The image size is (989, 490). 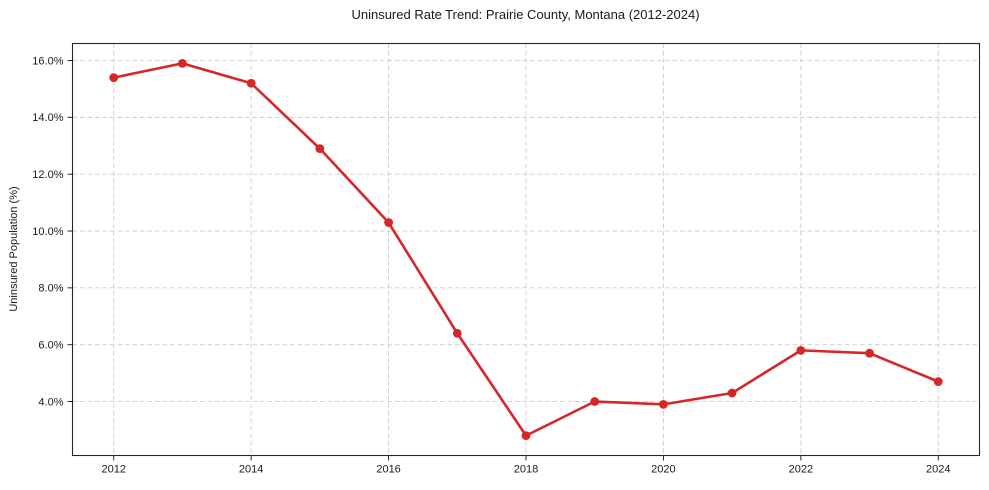 I want to click on data-point-2014, so click(x=251, y=83).